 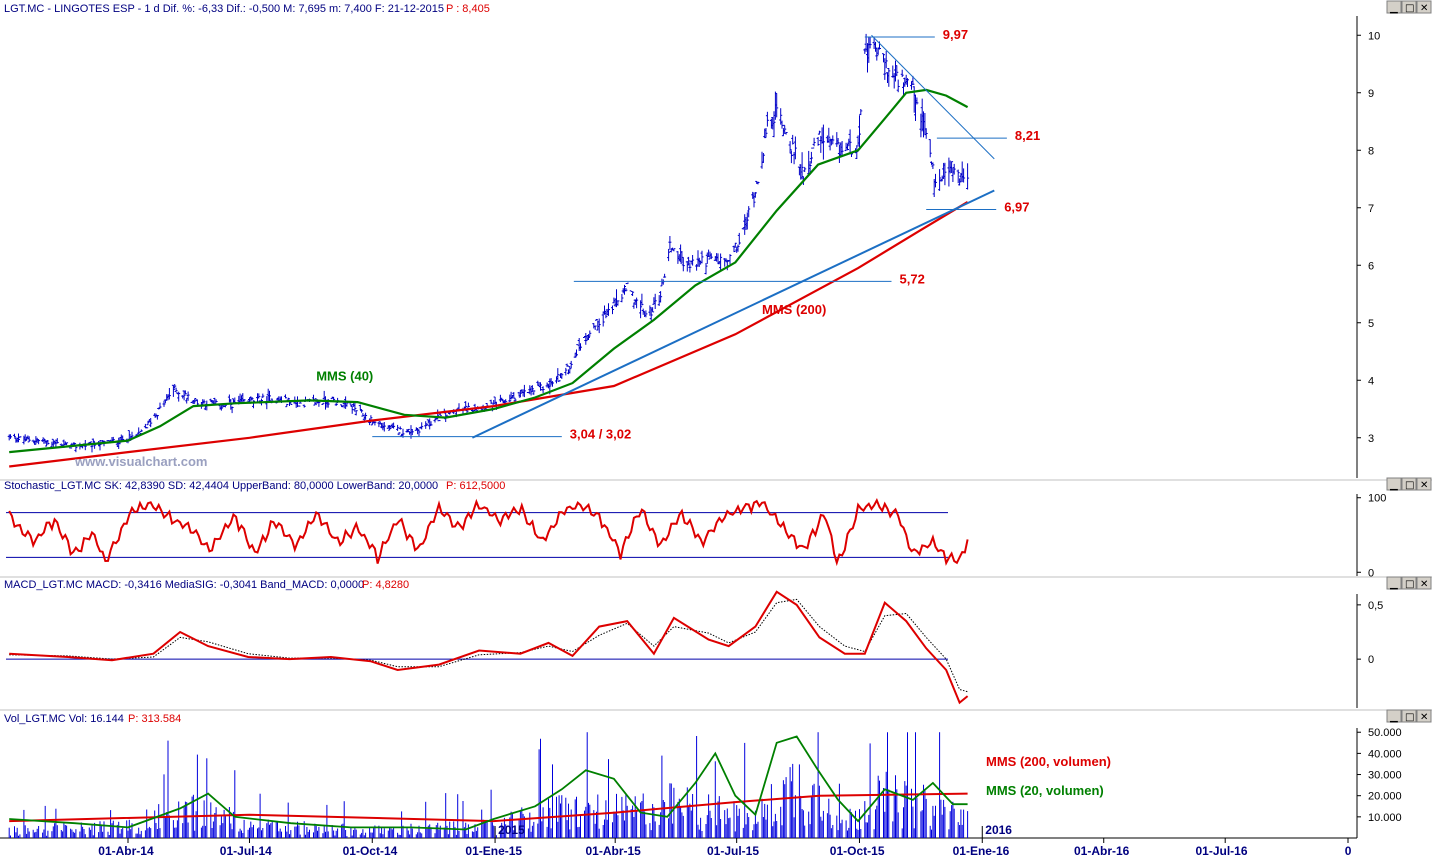 What do you see at coordinates (981, 850) in the screenshot?
I see `x-tick-label: 01-Ene-16` at bounding box center [981, 850].